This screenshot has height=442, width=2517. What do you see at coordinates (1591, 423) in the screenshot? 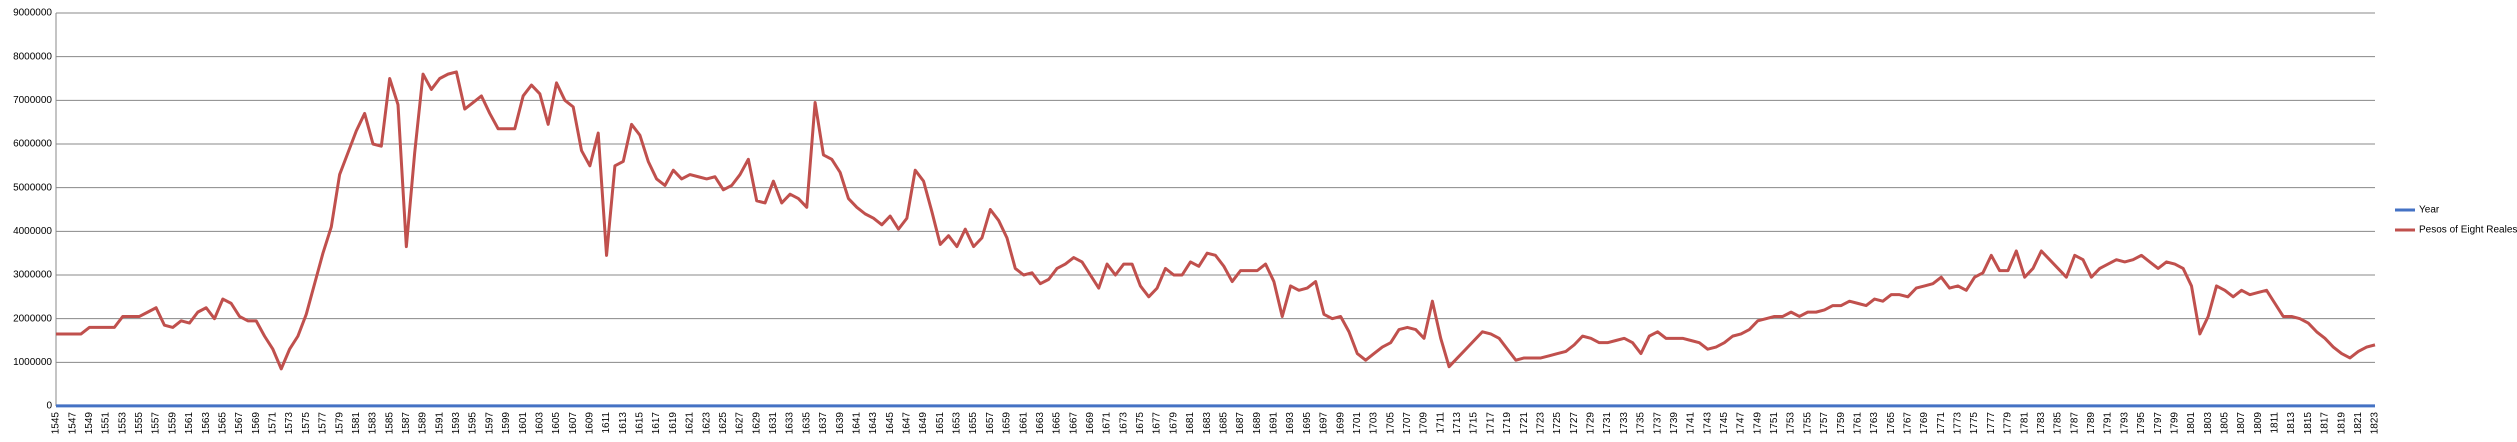
I see `x-tick-label: 1729` at bounding box center [1591, 423].